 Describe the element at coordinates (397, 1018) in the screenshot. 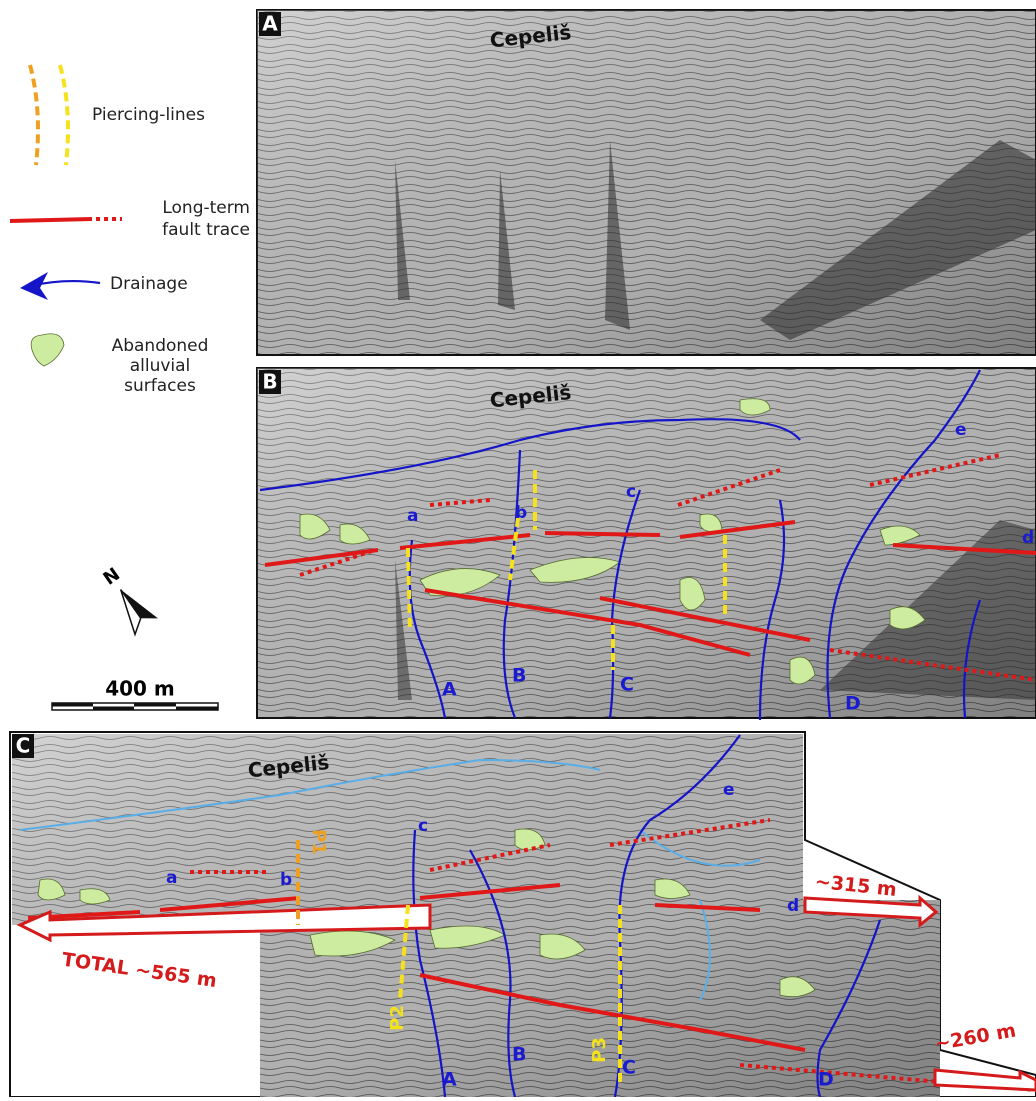

I see `piercing-label: P2` at that location.